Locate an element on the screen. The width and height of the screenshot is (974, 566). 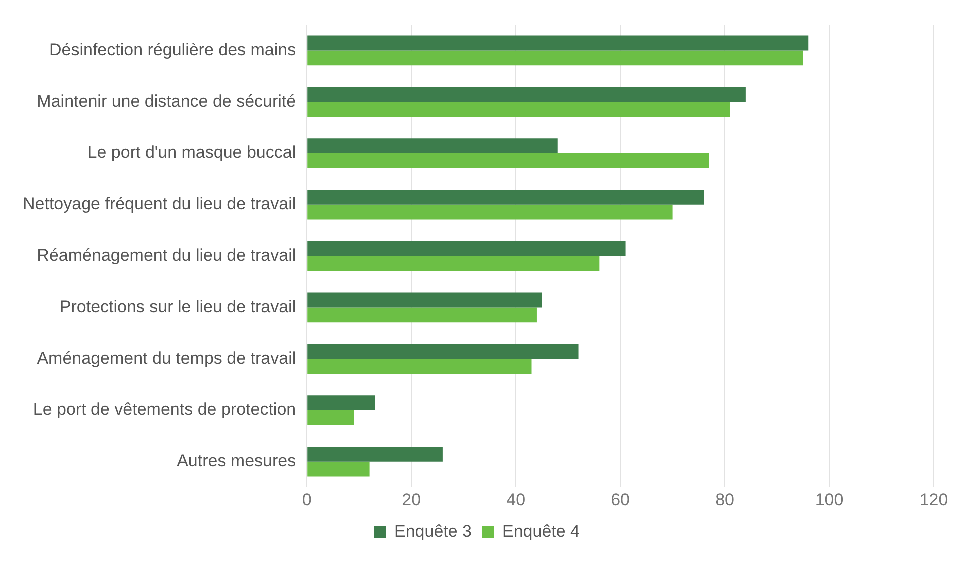
y-tick-label: Le port de vêtements de protection is located at coordinates (164, 410).